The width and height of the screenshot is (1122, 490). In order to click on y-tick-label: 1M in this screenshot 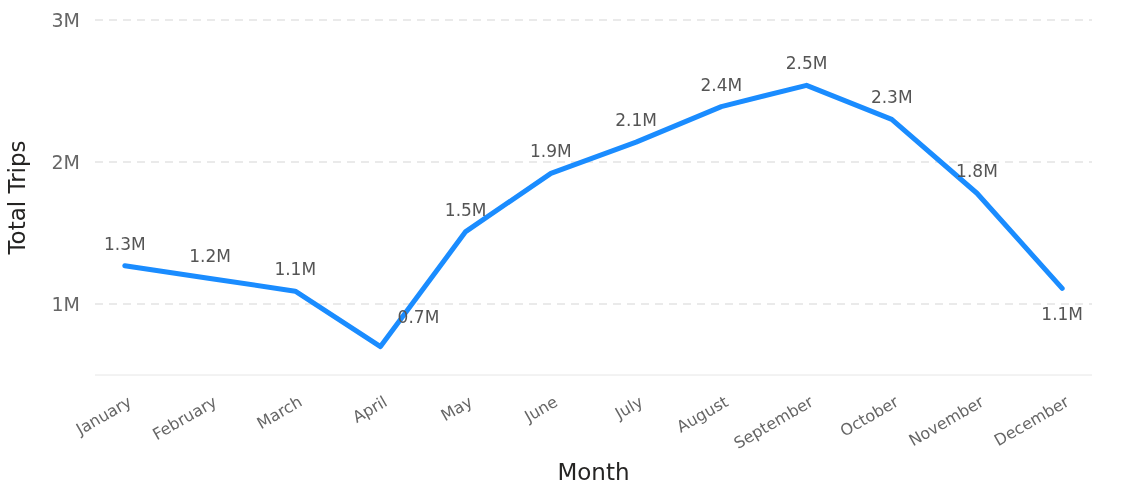, I will do `click(65, 303)`.